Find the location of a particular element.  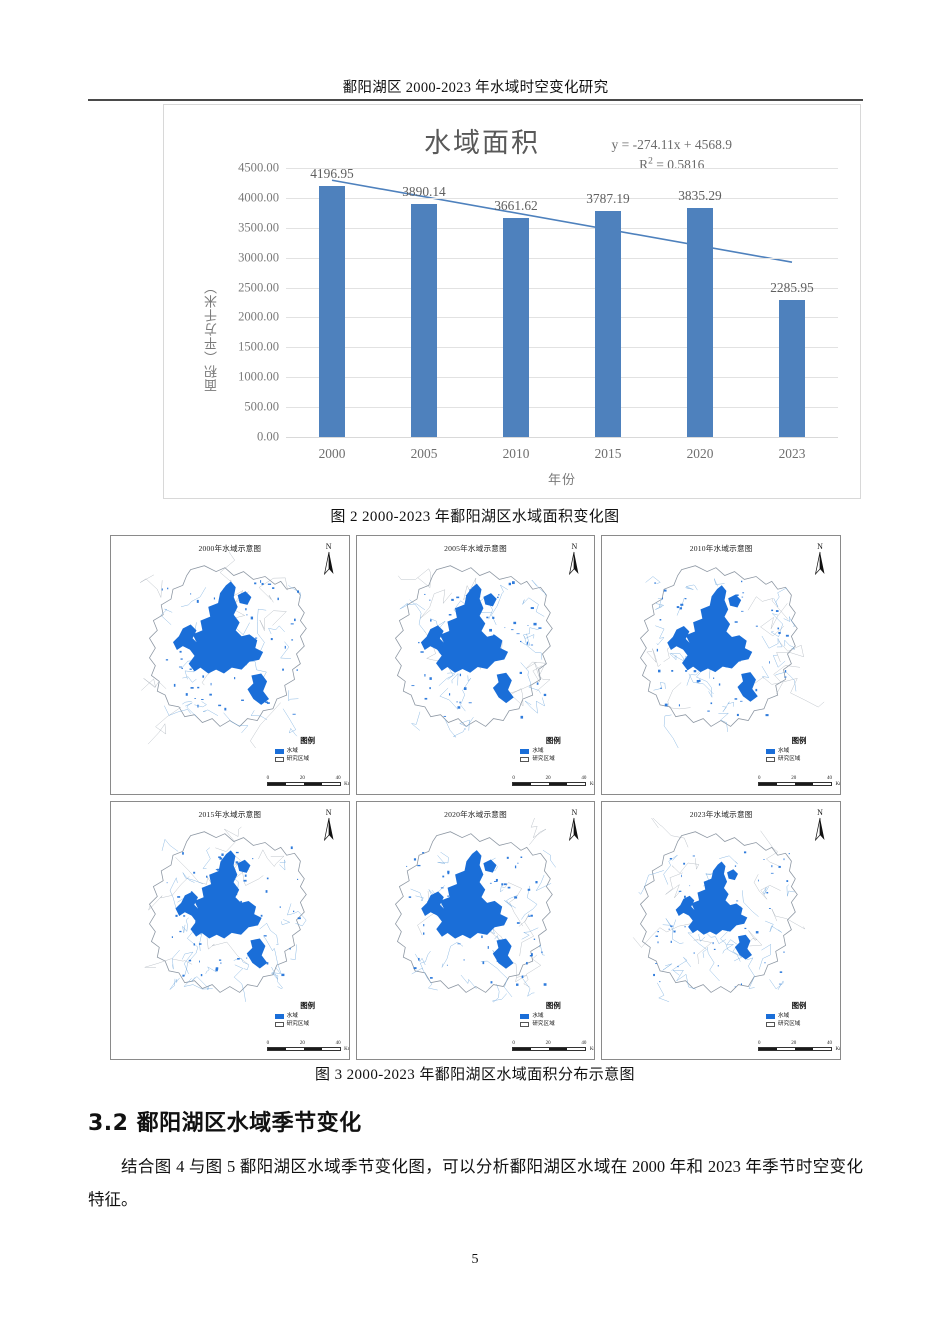

map-legend: 图例 水域研究区域 is located at coordinates (553, 749).